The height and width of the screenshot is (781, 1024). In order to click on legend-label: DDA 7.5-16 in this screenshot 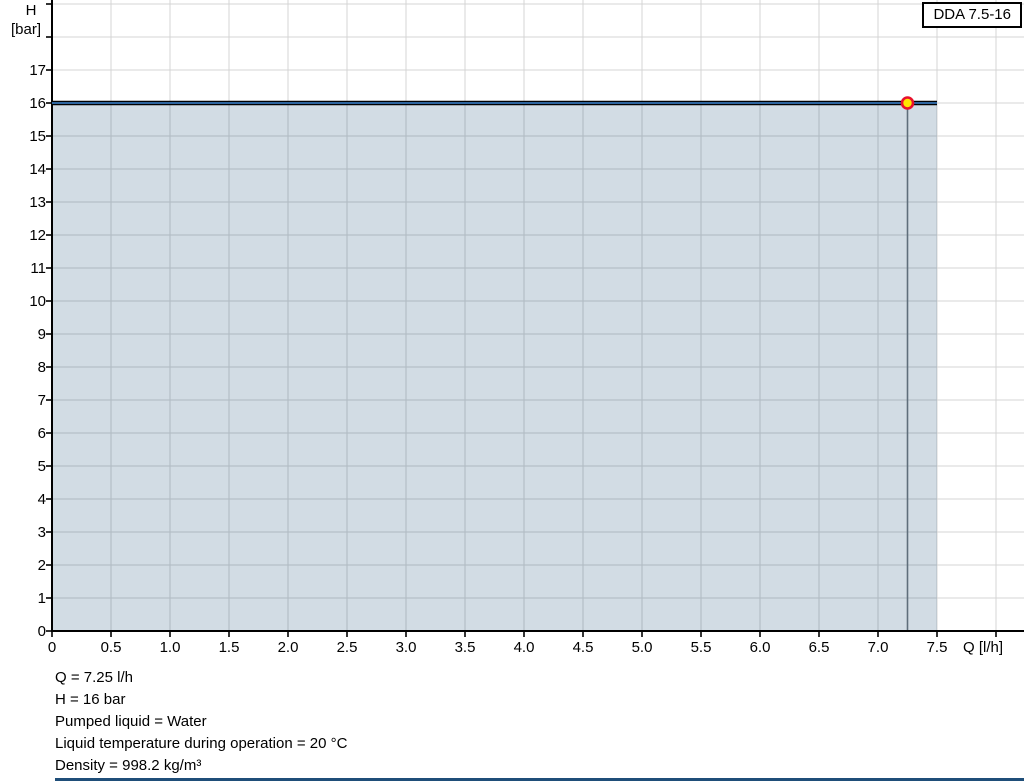, I will do `click(972, 14)`.